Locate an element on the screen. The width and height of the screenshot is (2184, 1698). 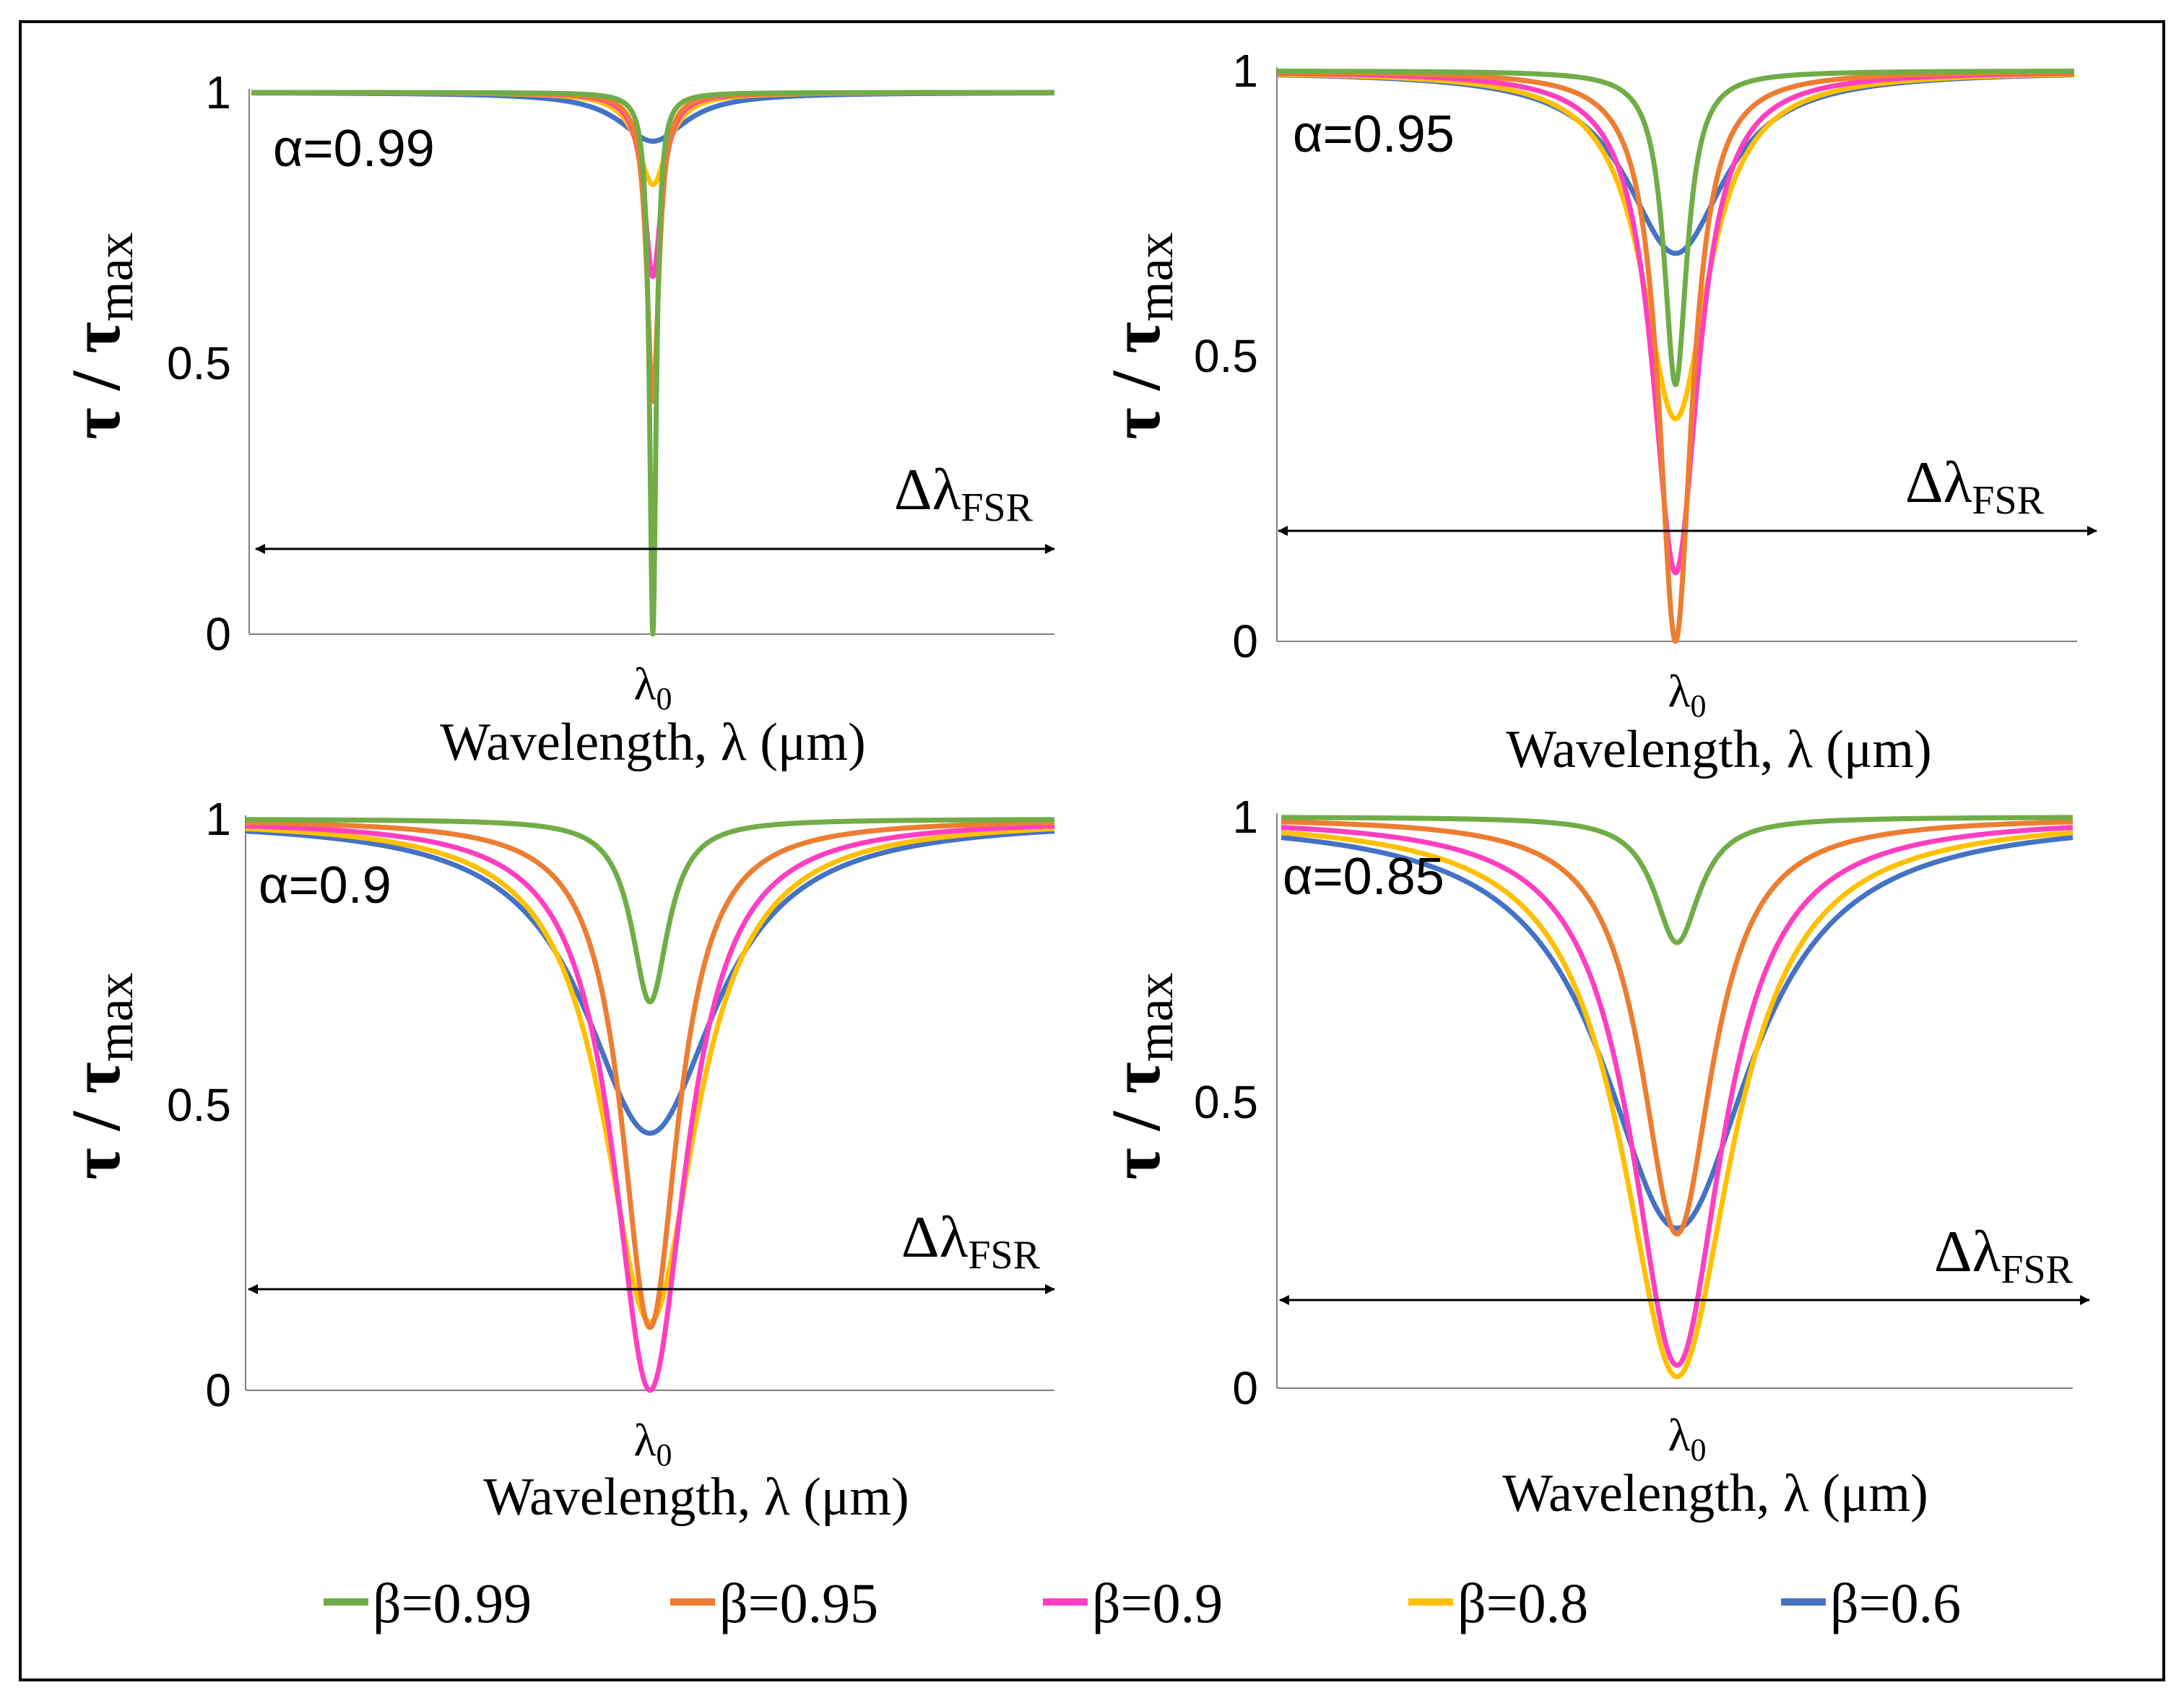
legend-label: β=0.6 is located at coordinates (1895, 1603).